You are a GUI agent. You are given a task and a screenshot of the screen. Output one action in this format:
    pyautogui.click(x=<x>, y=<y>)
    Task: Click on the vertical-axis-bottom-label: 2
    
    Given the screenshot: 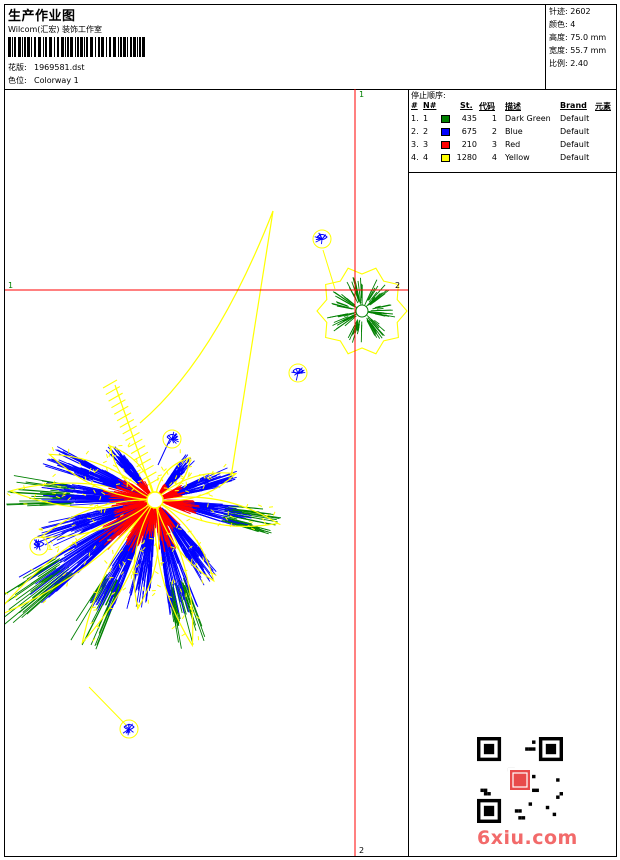 What is the action you would take?
    pyautogui.click(x=362, y=850)
    